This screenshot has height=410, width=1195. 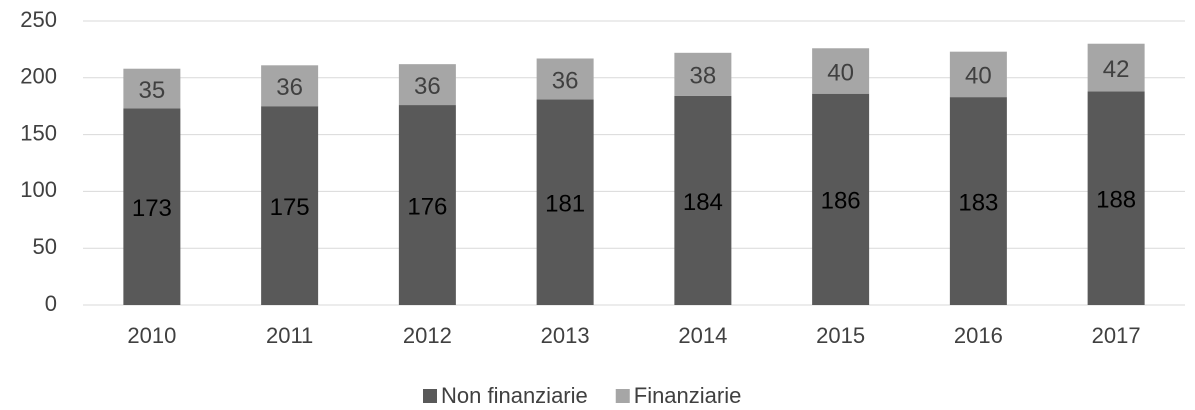 I want to click on x-tick-label: 2014, so click(x=702, y=335).